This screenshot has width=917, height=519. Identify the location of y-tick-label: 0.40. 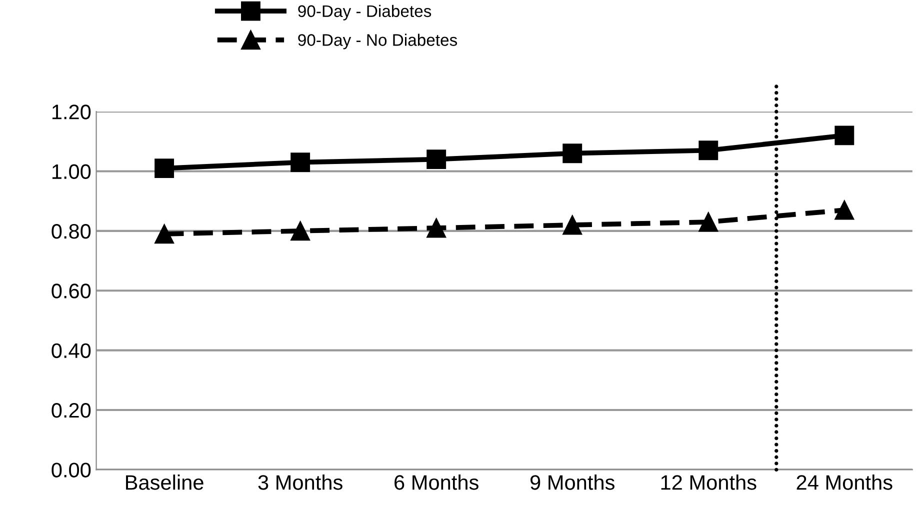
(71, 350).